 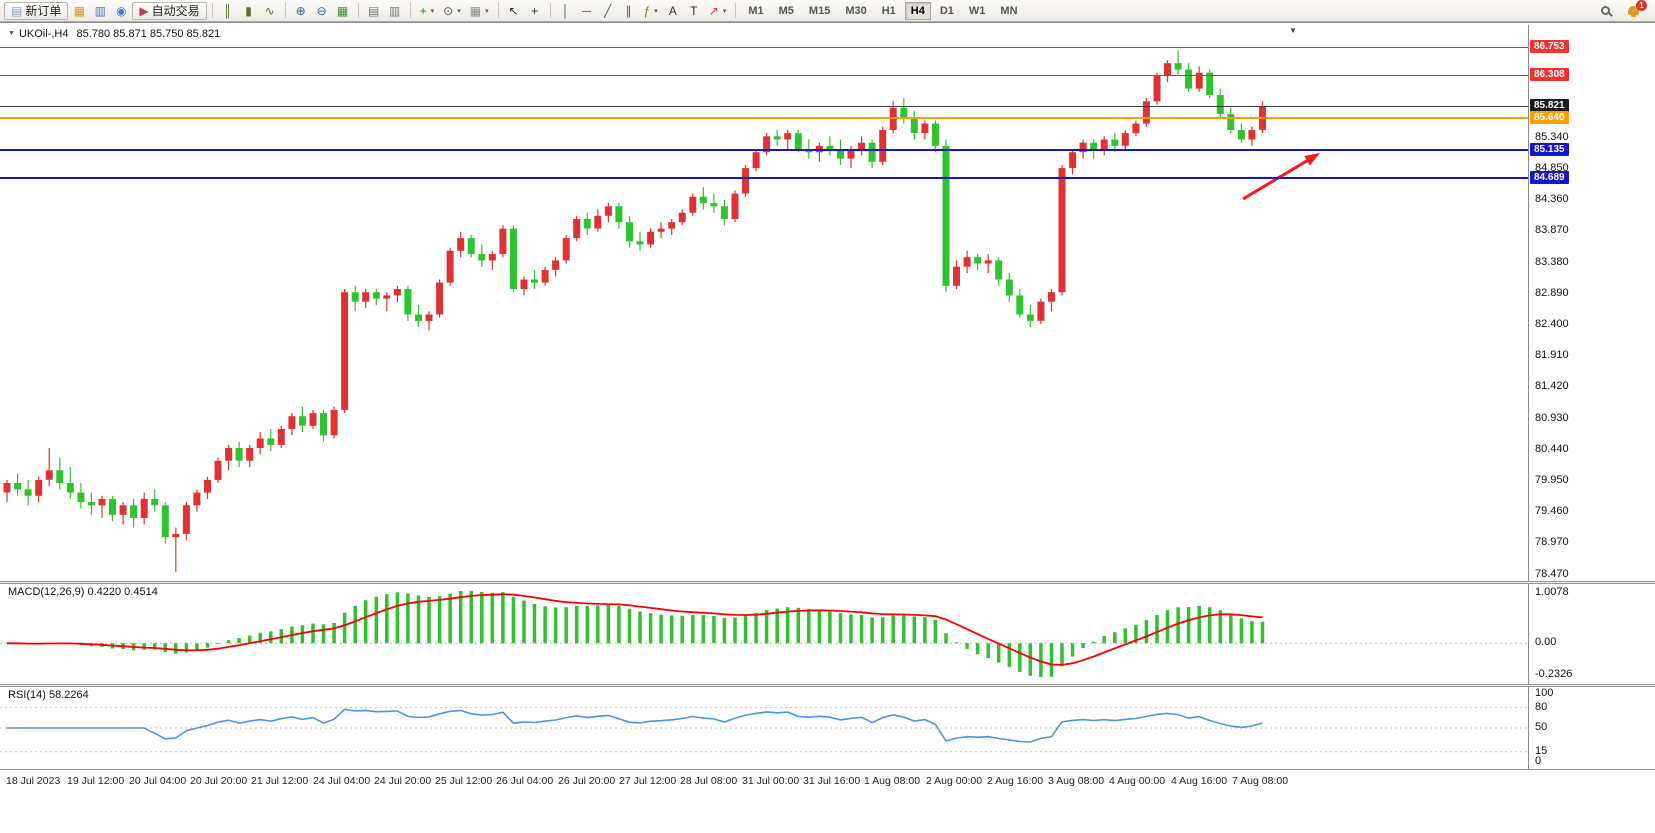 What do you see at coordinates (1552, 355) in the screenshot?
I see `price-tick-label: 81.910` at bounding box center [1552, 355].